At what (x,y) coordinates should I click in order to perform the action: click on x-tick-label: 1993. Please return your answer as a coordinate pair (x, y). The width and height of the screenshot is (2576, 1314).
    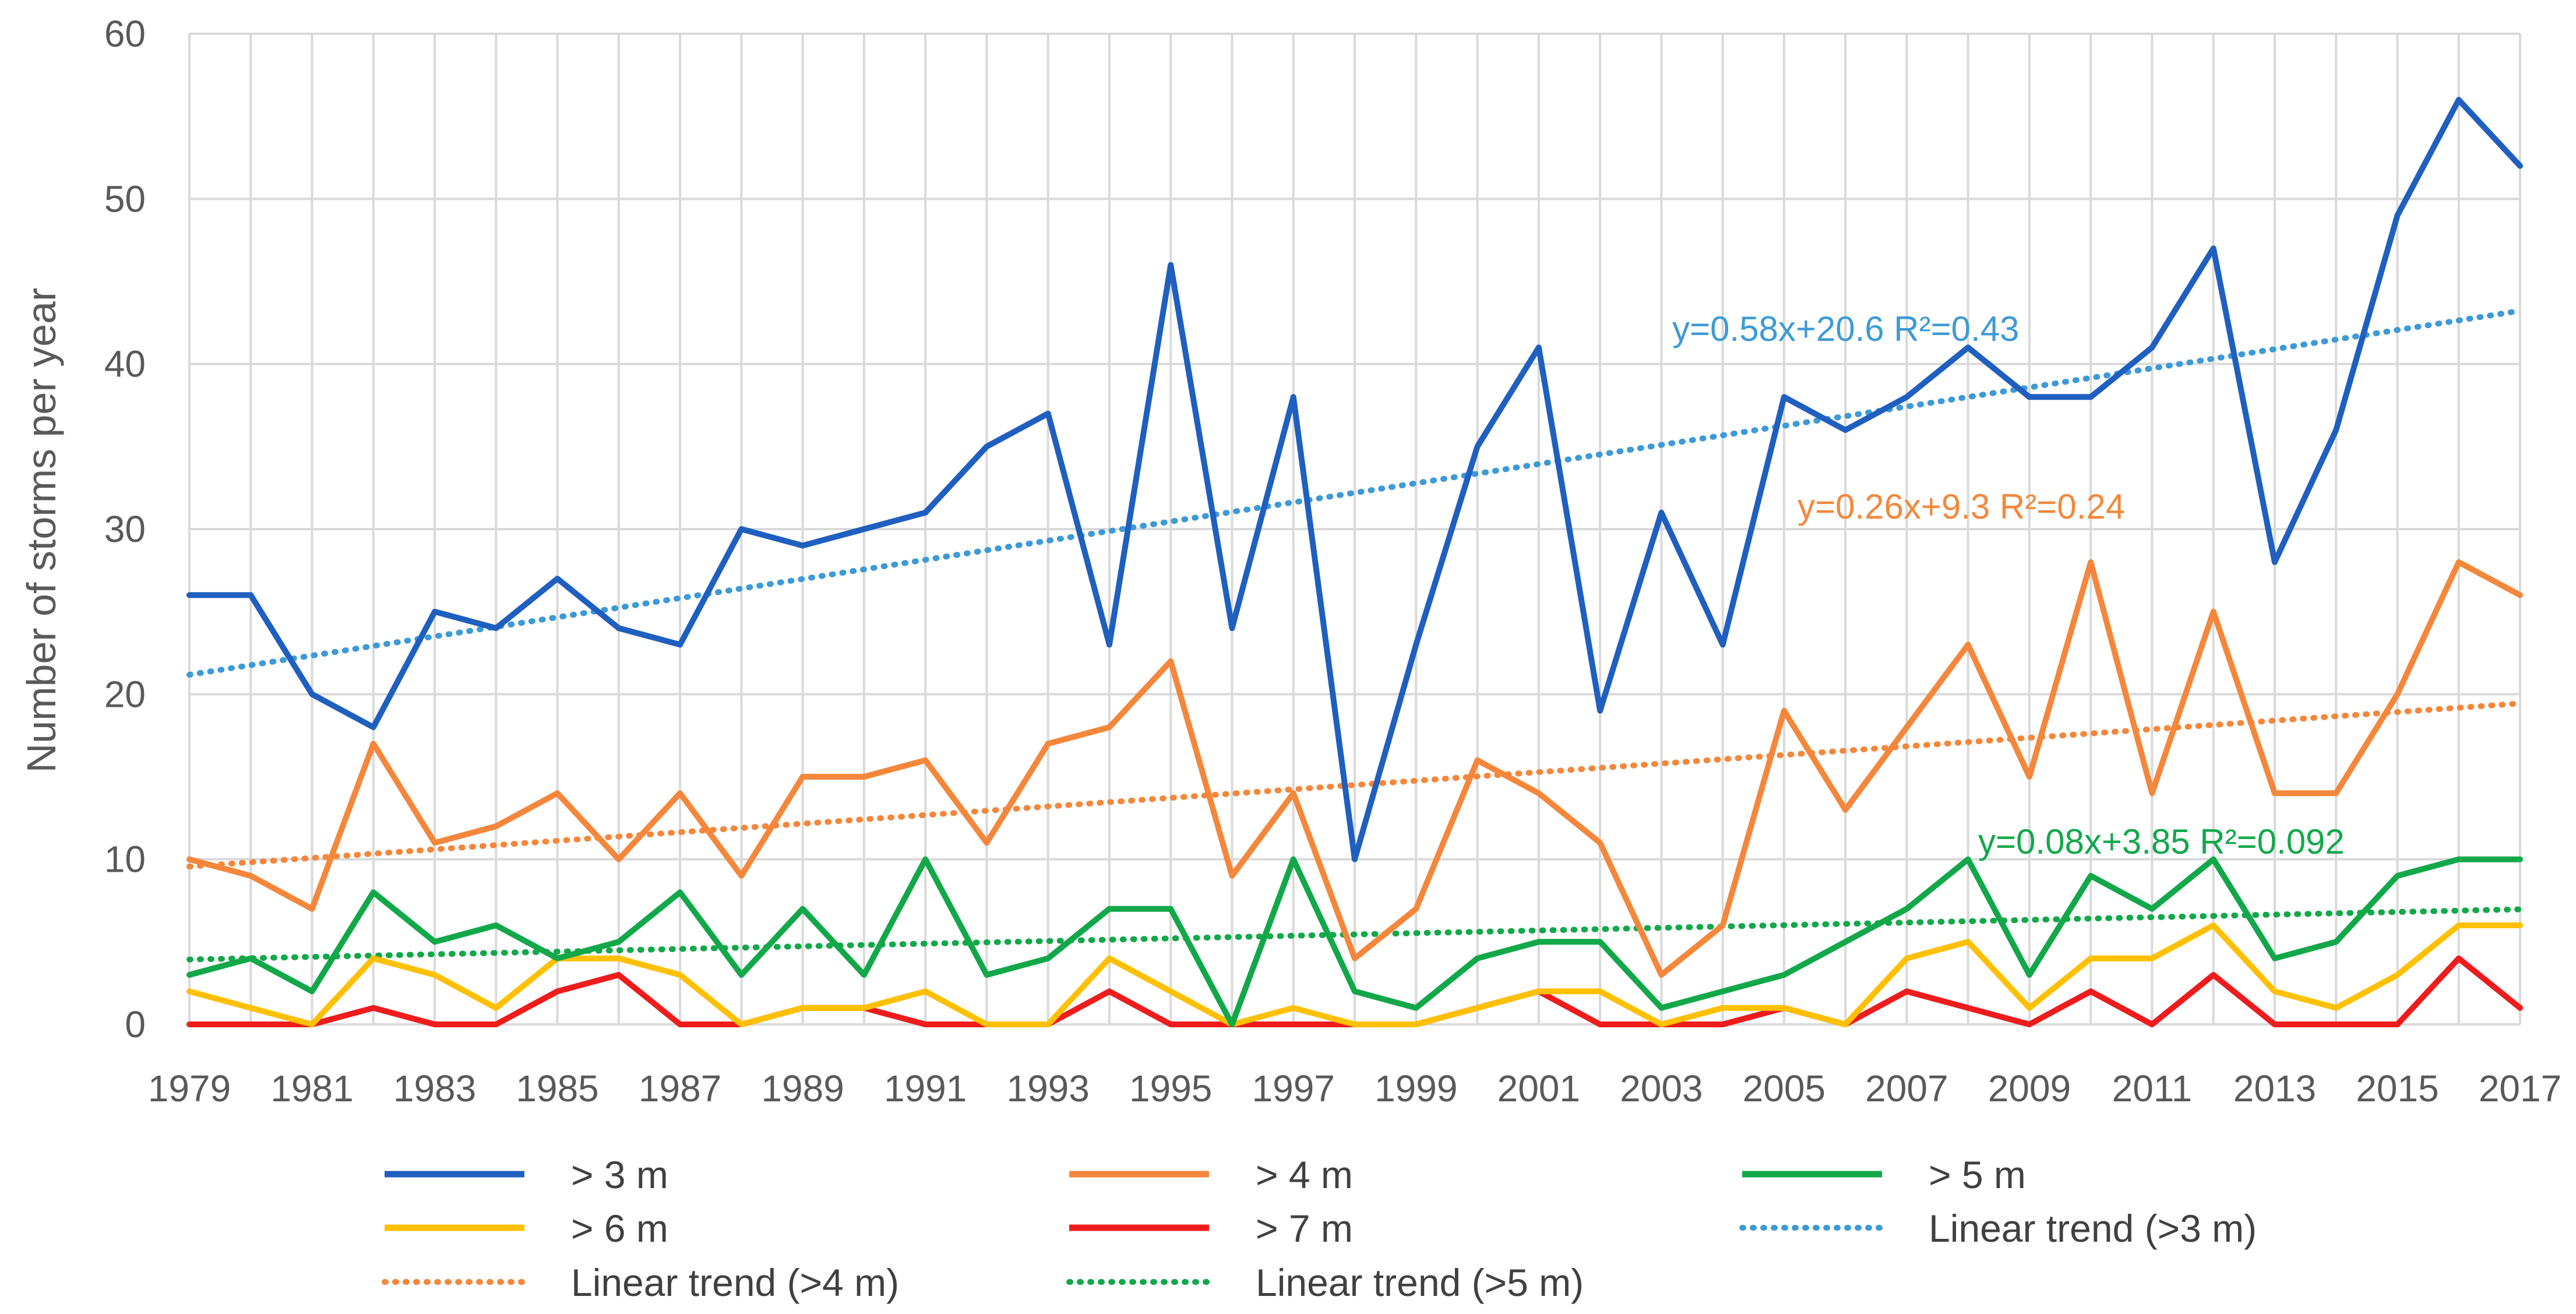
    Looking at the image, I should click on (1047, 1089).